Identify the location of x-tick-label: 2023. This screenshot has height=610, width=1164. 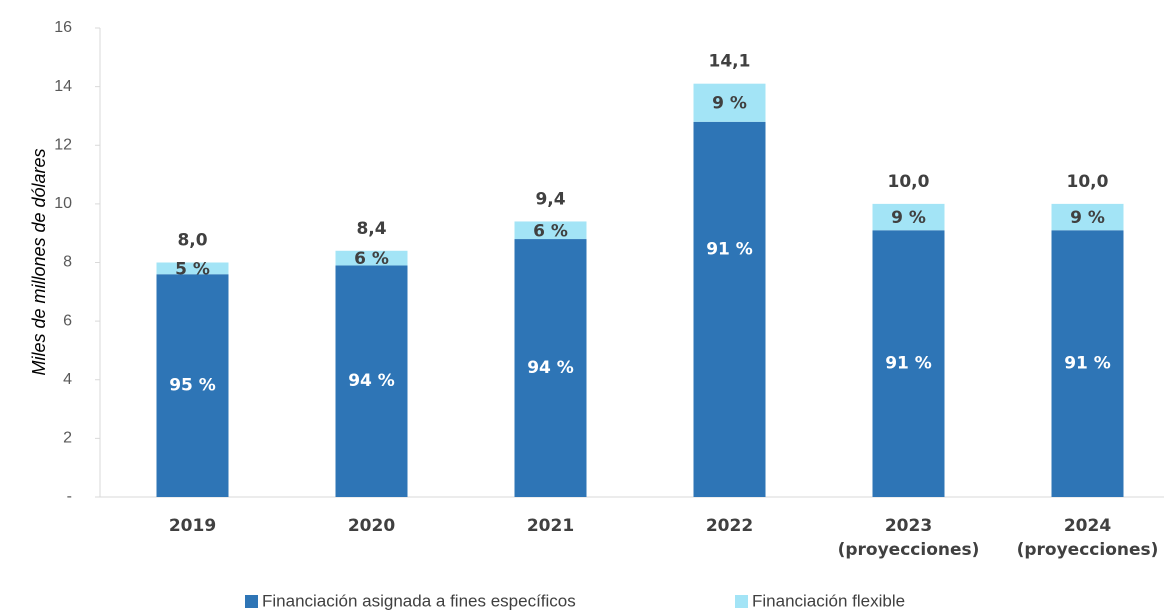
(908, 526).